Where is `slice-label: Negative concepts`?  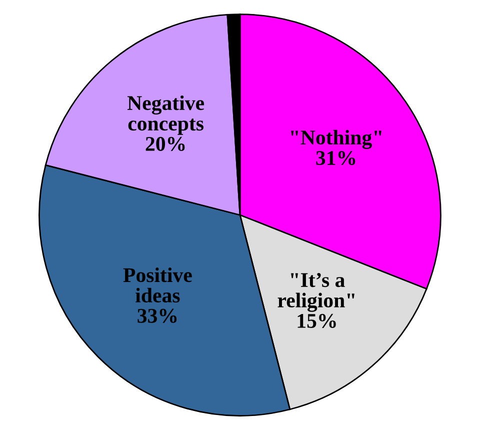 slice-label: Negative concepts is located at coordinates (165, 115).